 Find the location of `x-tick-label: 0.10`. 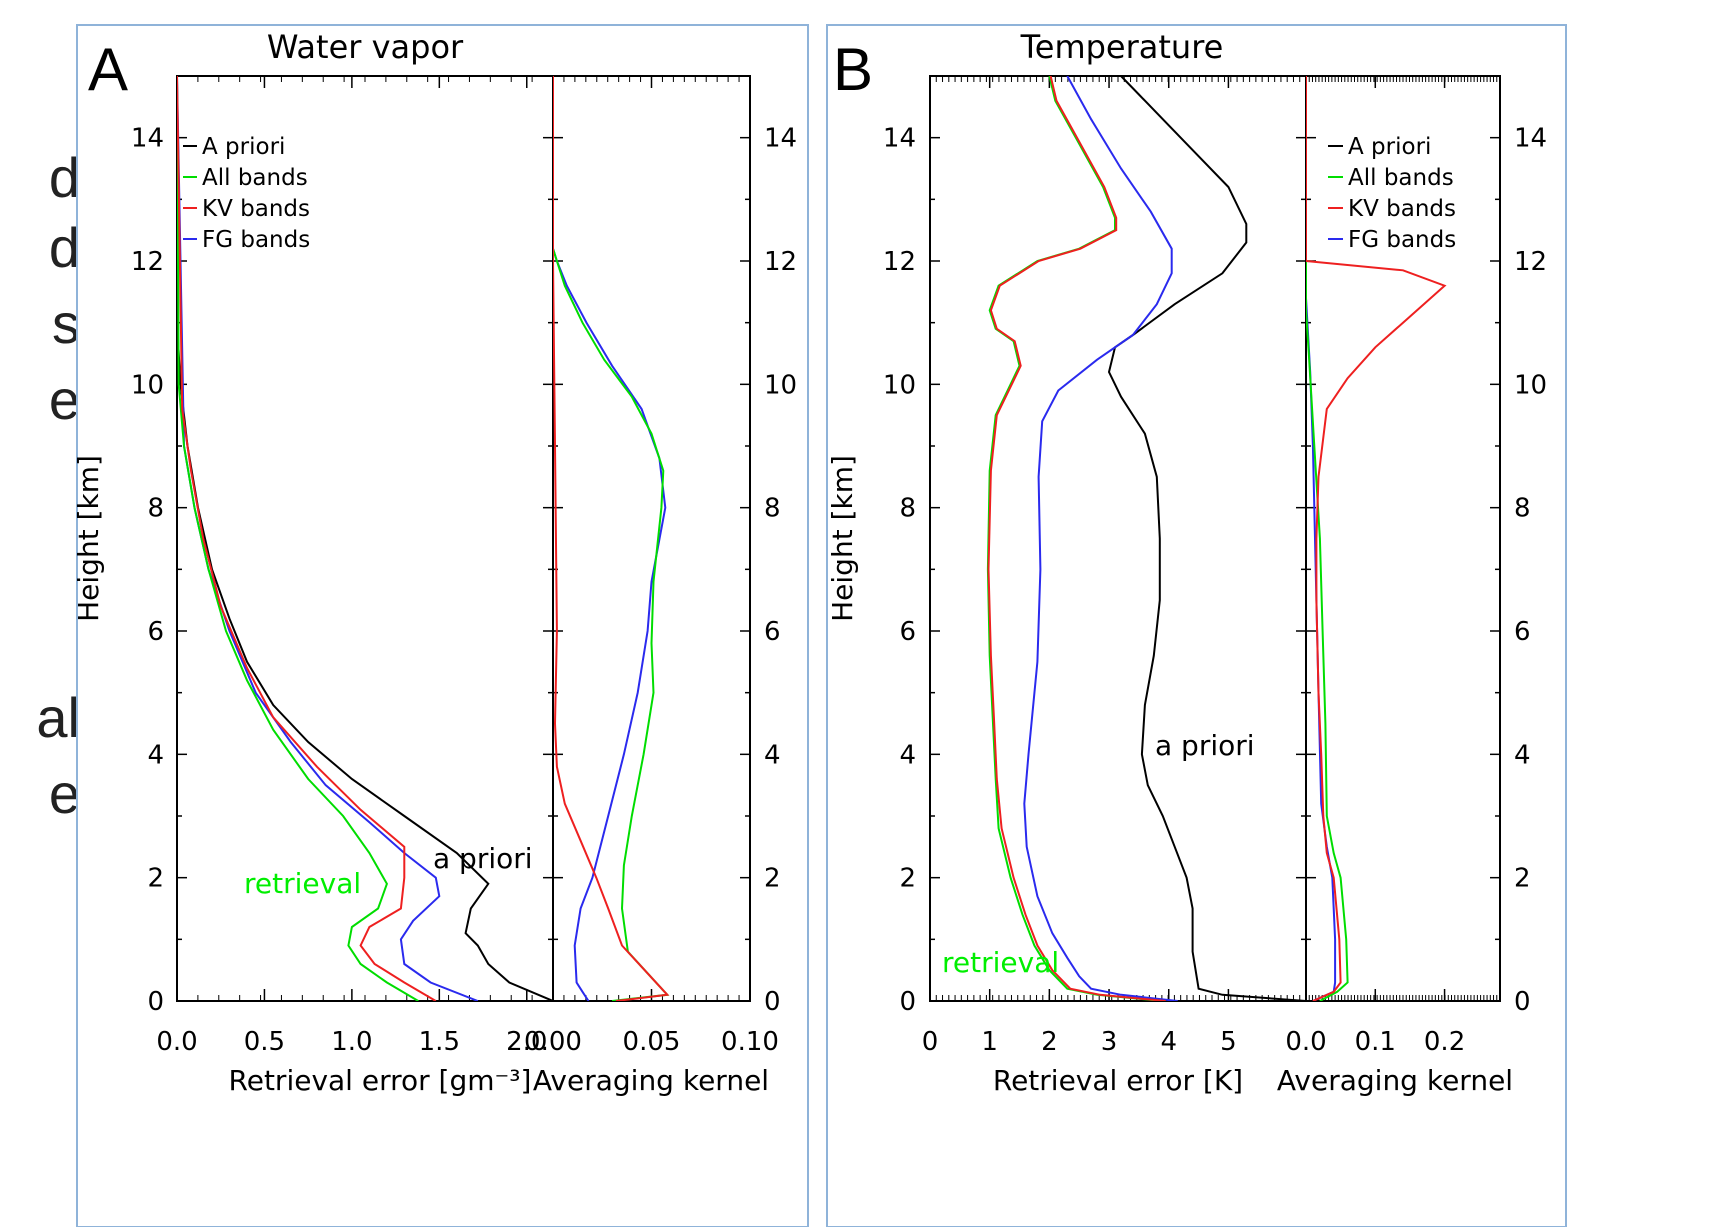

x-tick-label: 0.10 is located at coordinates (750, 1042).